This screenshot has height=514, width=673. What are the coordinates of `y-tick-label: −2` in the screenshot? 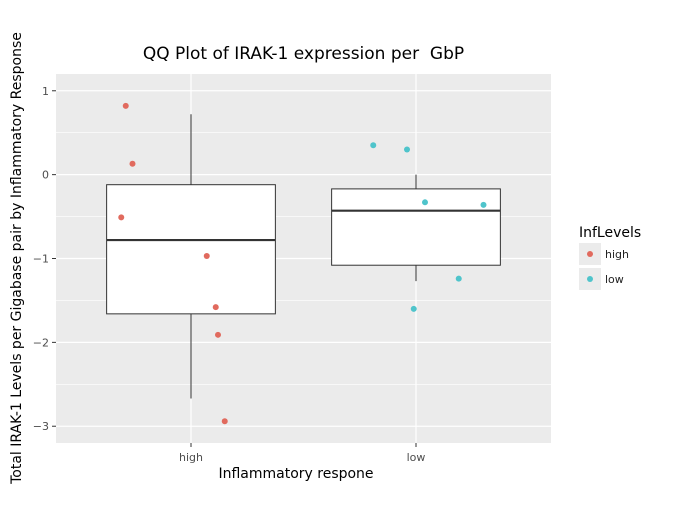 It's located at (41, 342).